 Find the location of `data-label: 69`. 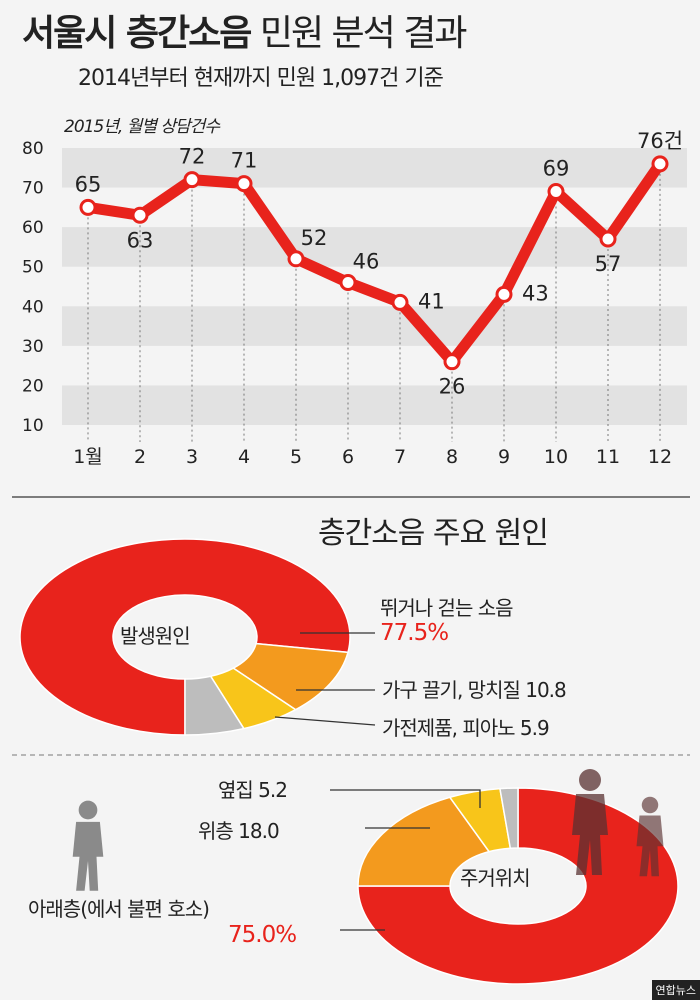

data-label: 69 is located at coordinates (556, 169).